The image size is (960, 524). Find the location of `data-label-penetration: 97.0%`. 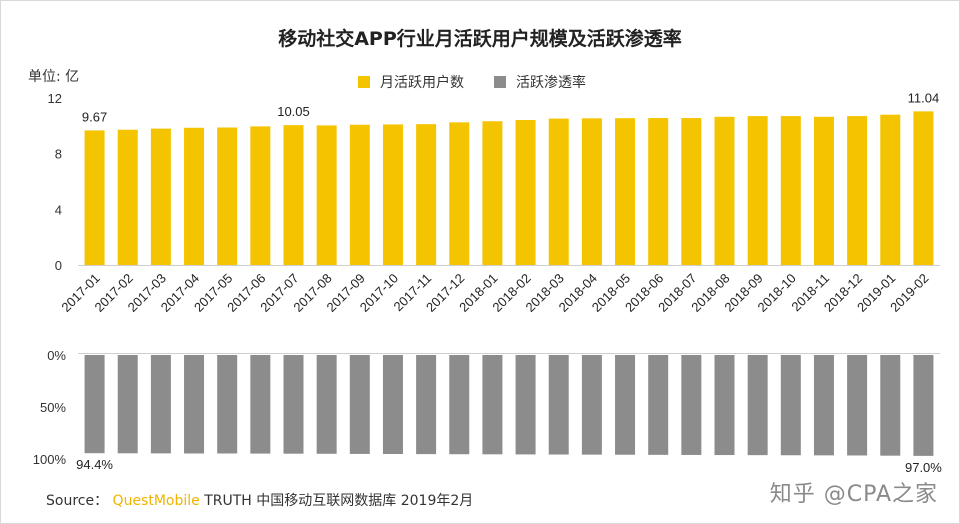

data-label-penetration: 97.0% is located at coordinates (923, 467).